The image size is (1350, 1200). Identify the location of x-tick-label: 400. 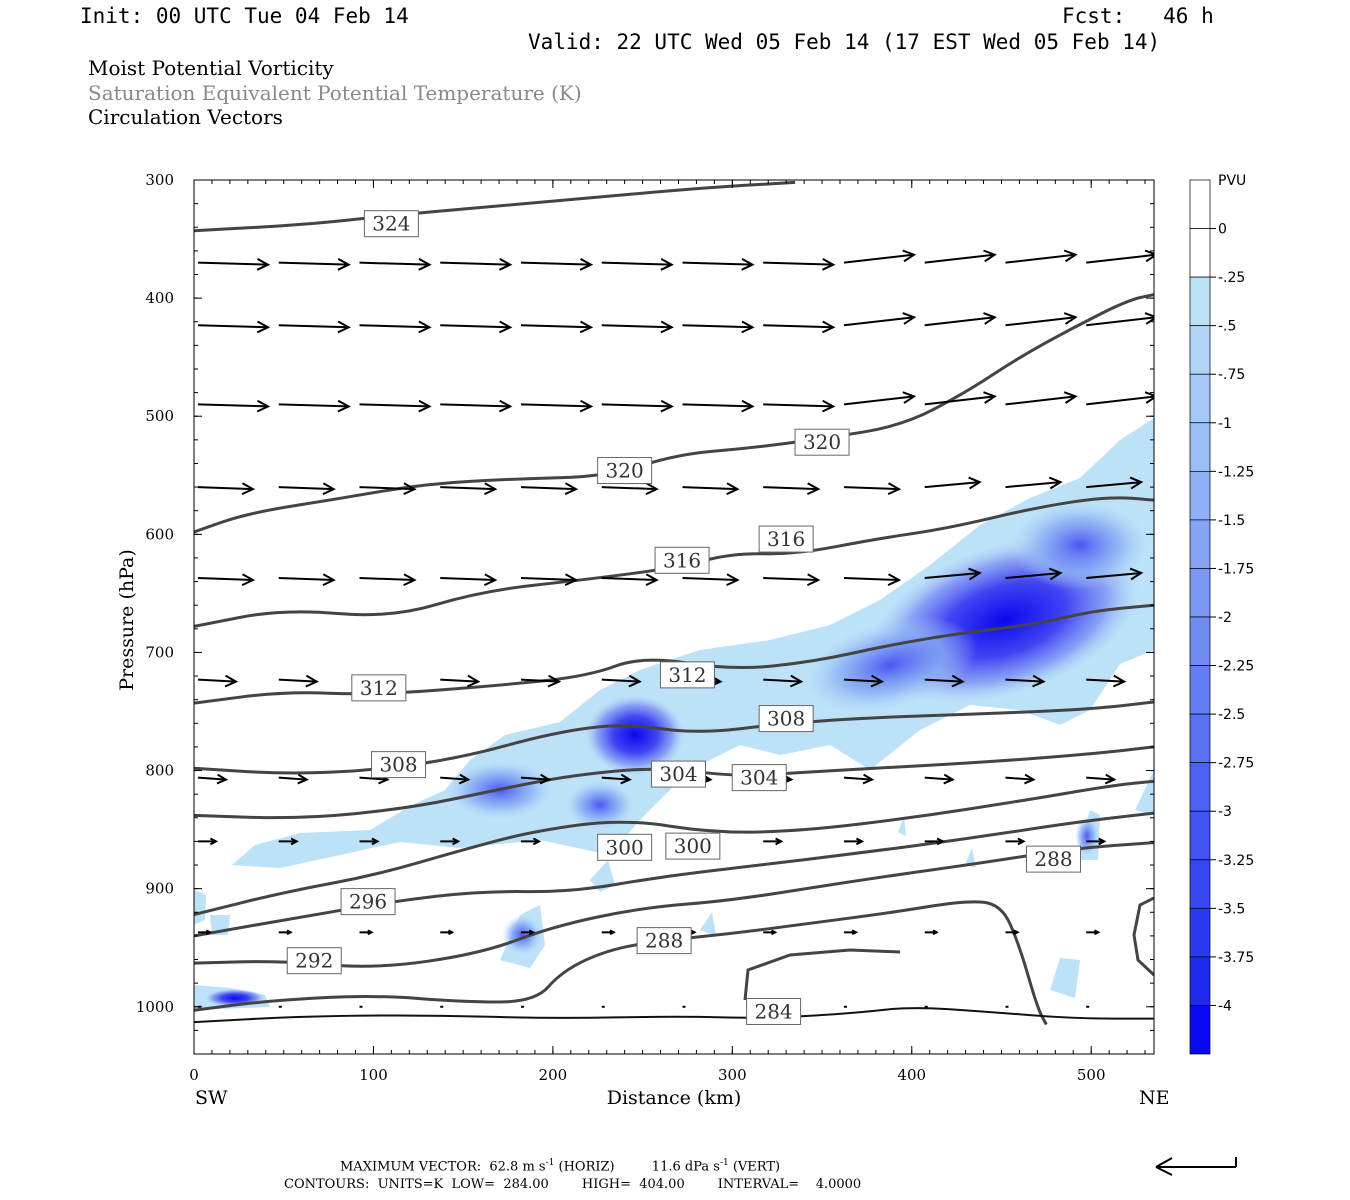
(911, 1075).